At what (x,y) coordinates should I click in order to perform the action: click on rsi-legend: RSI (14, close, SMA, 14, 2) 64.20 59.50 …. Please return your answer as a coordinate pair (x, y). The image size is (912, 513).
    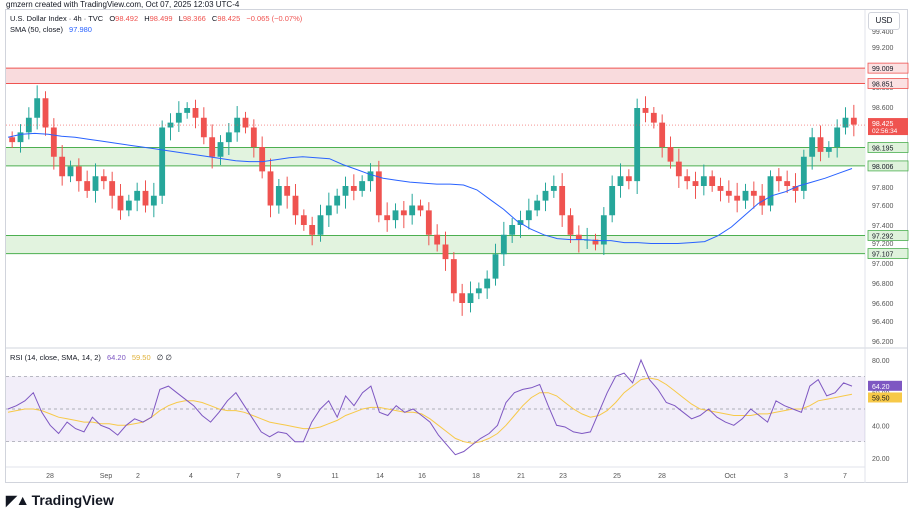
    Looking at the image, I should click on (93, 357).